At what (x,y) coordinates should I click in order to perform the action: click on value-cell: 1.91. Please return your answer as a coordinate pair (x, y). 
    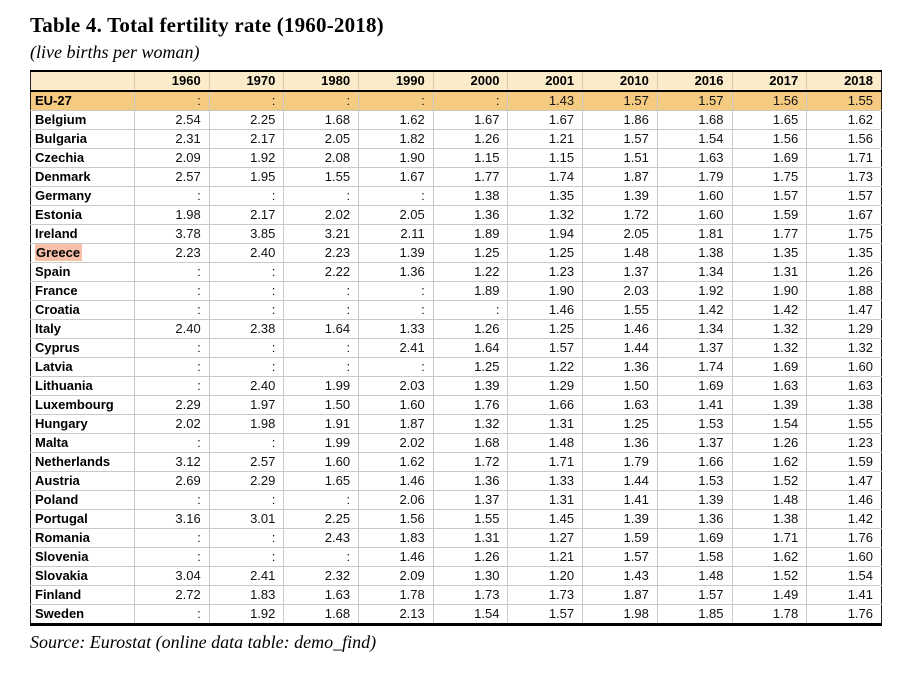
    Looking at the image, I should click on (321, 424).